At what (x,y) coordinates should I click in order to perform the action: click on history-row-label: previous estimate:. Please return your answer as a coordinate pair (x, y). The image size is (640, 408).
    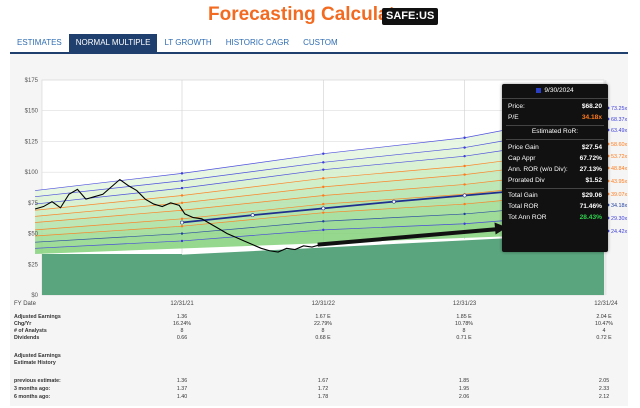
    Looking at the image, I should click on (37, 381).